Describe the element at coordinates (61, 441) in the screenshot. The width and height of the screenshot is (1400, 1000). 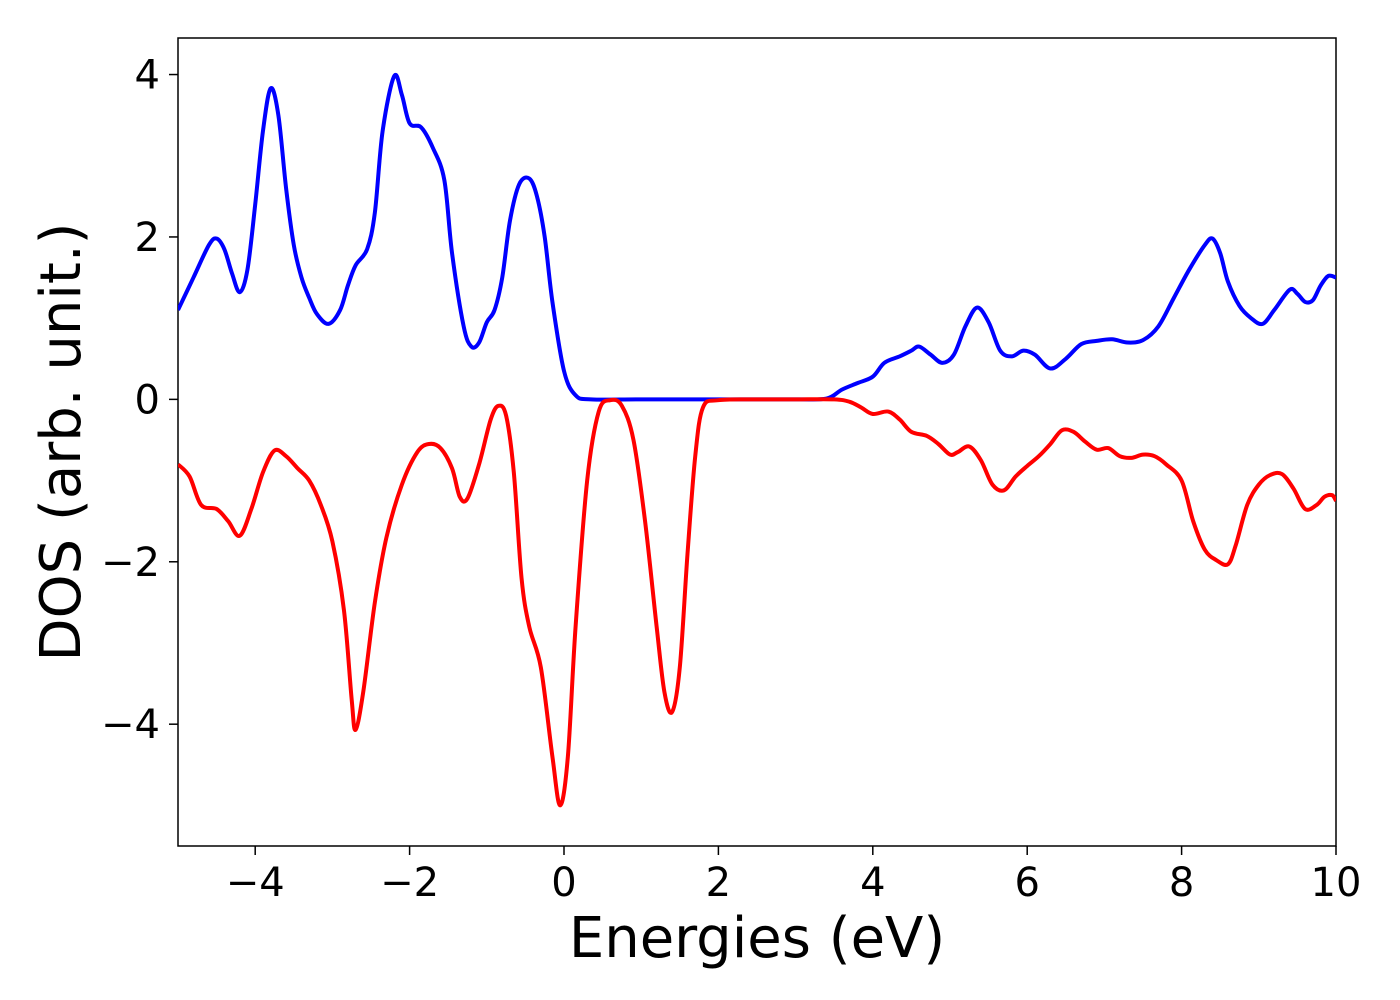
I see `y-axis-label: DOS (arb. unit.)` at that location.